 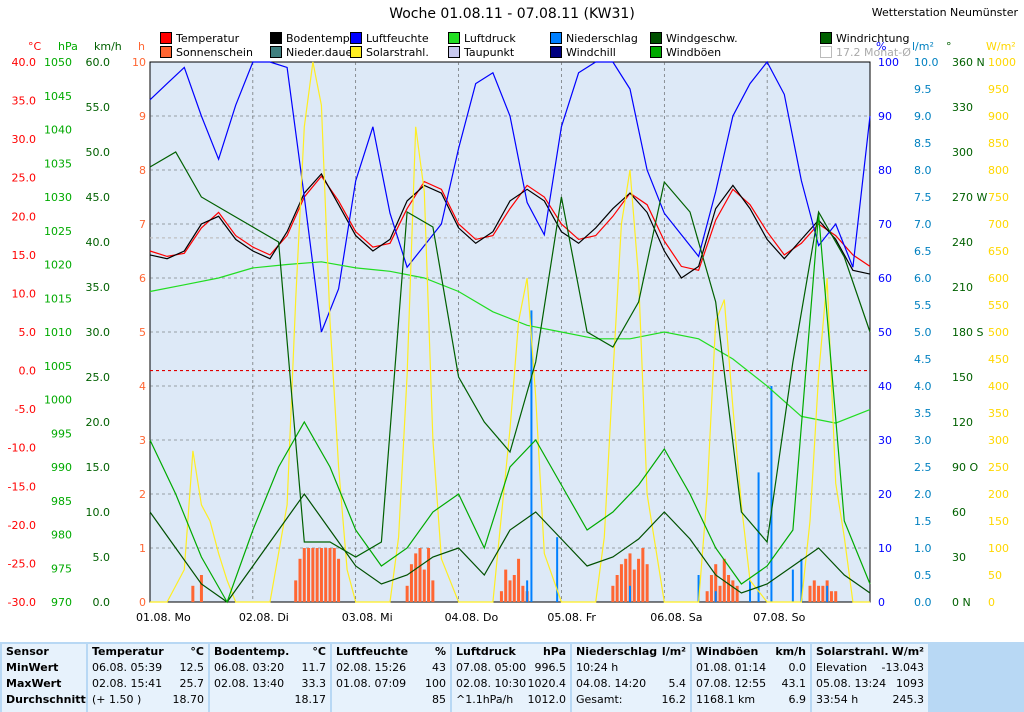 What do you see at coordinates (32, 667) in the screenshot?
I see `stat-row-name: MinWert` at bounding box center [32, 667].